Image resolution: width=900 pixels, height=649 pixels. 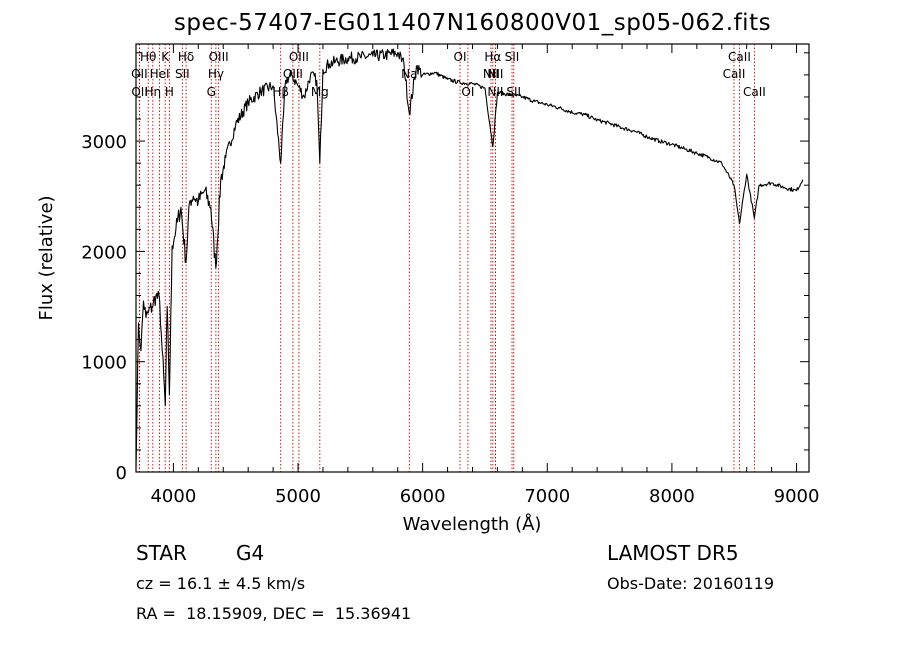 What do you see at coordinates (121, 473) in the screenshot?
I see `y-tick-label: 0` at bounding box center [121, 473].